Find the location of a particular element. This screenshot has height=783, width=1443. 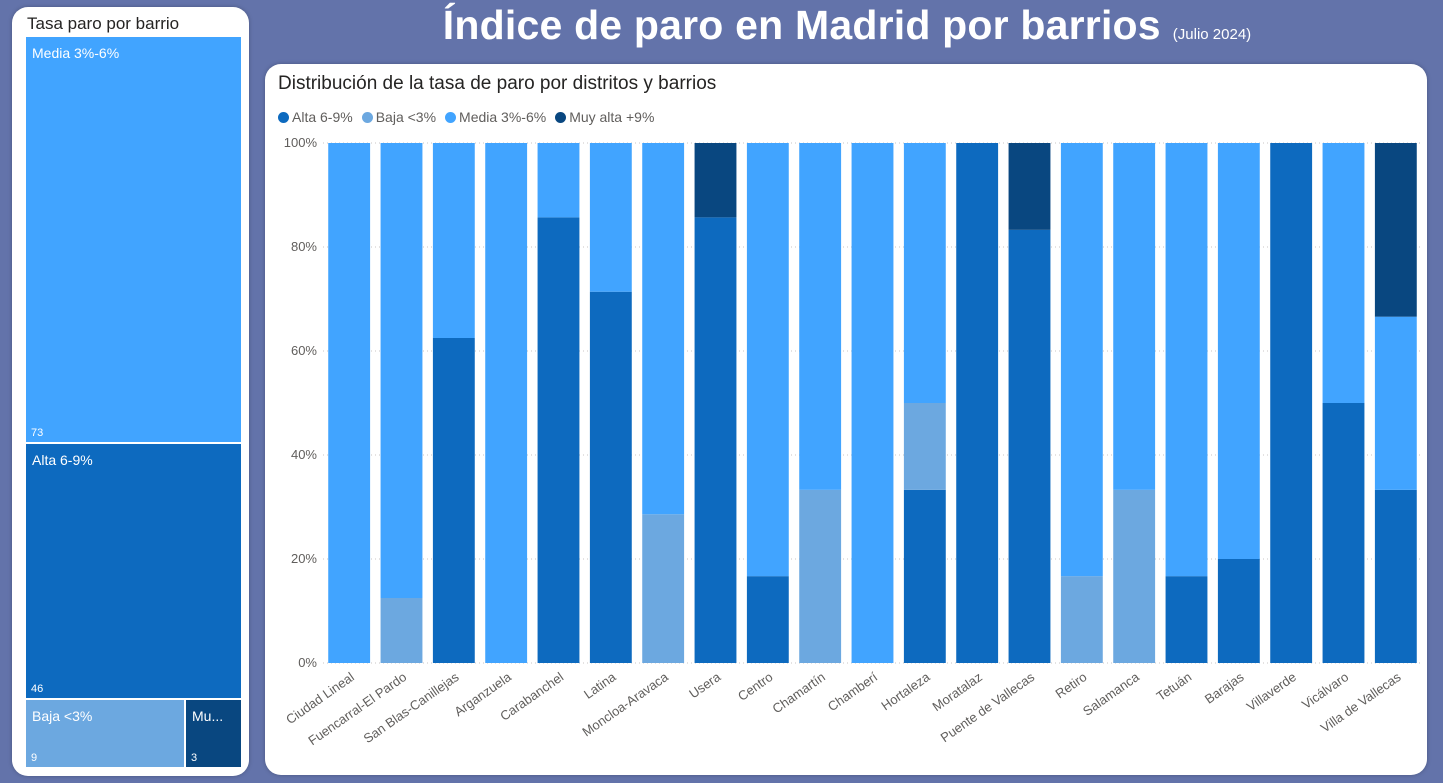

treemap-cell-baja: Baja <3% 9 is located at coordinates (105, 733).